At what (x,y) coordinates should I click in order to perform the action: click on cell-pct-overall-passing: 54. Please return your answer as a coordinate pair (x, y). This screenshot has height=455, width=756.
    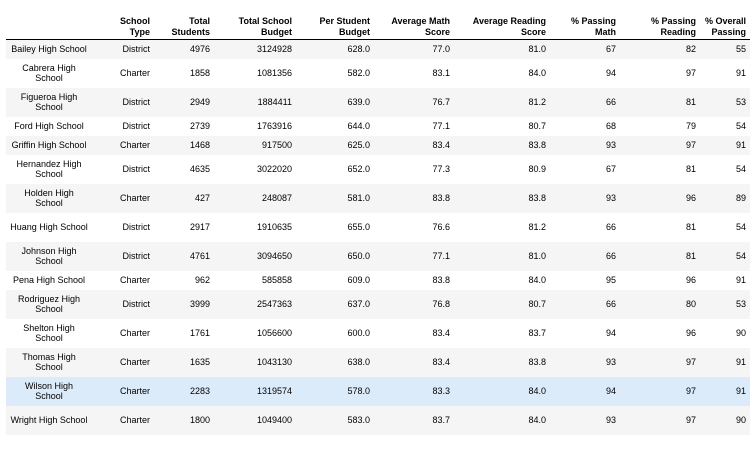
    Looking at the image, I should click on (740, 125).